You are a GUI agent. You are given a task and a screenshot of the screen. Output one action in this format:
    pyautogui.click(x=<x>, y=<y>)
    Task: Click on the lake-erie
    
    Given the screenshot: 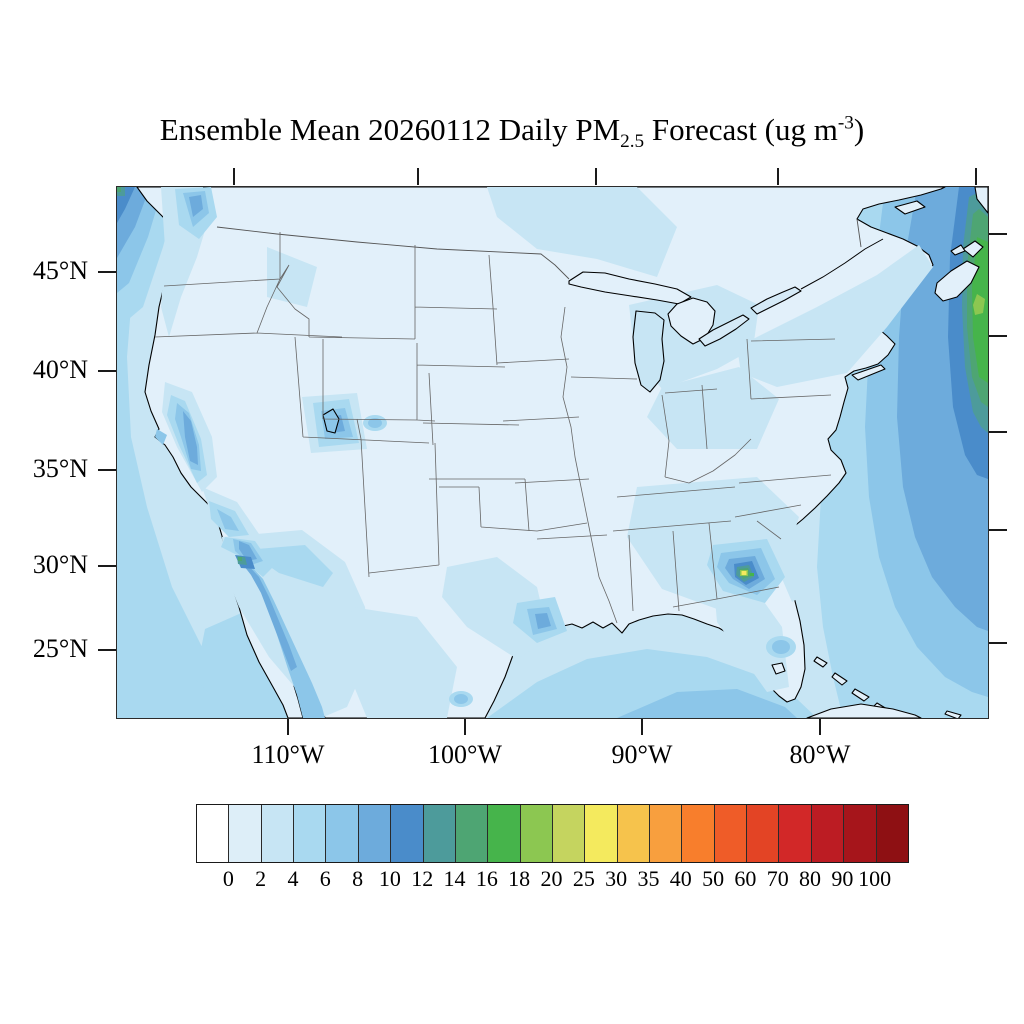 What is the action you would take?
    pyautogui.click(x=724, y=330)
    